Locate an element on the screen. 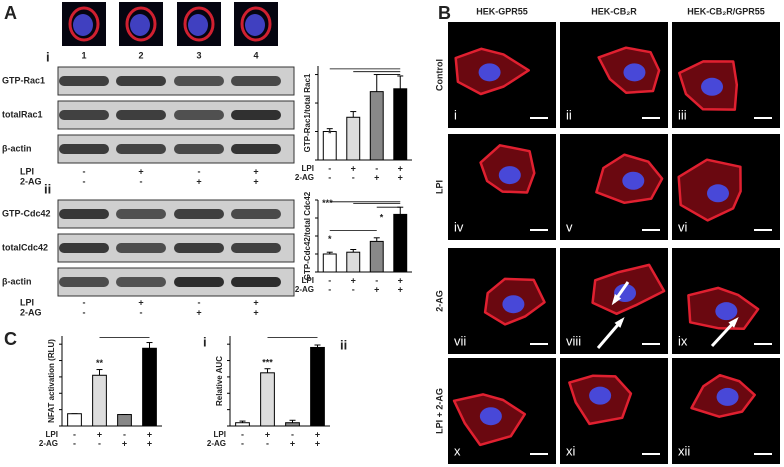 Image resolution: width=784 pixels, height=467 pixels. micrograph-numeral: iv is located at coordinates (459, 226).